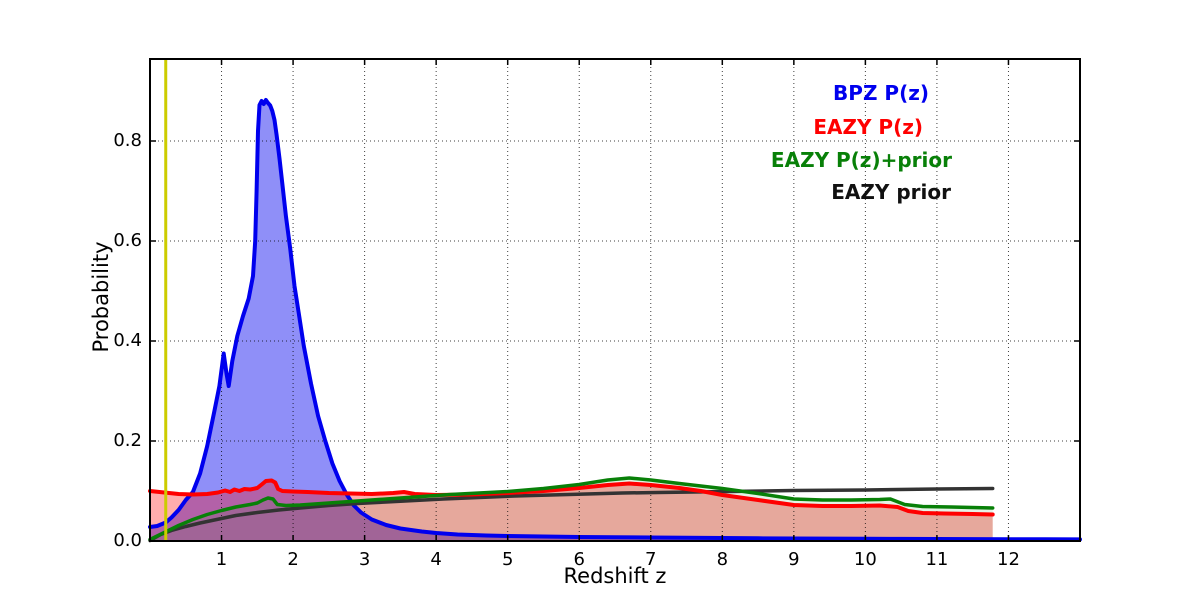 Image resolution: width=1200 pixels, height=600 pixels. Describe the element at coordinates (881, 93) in the screenshot. I see `legend-item-bpz-pz: BPZ P(z)` at that location.